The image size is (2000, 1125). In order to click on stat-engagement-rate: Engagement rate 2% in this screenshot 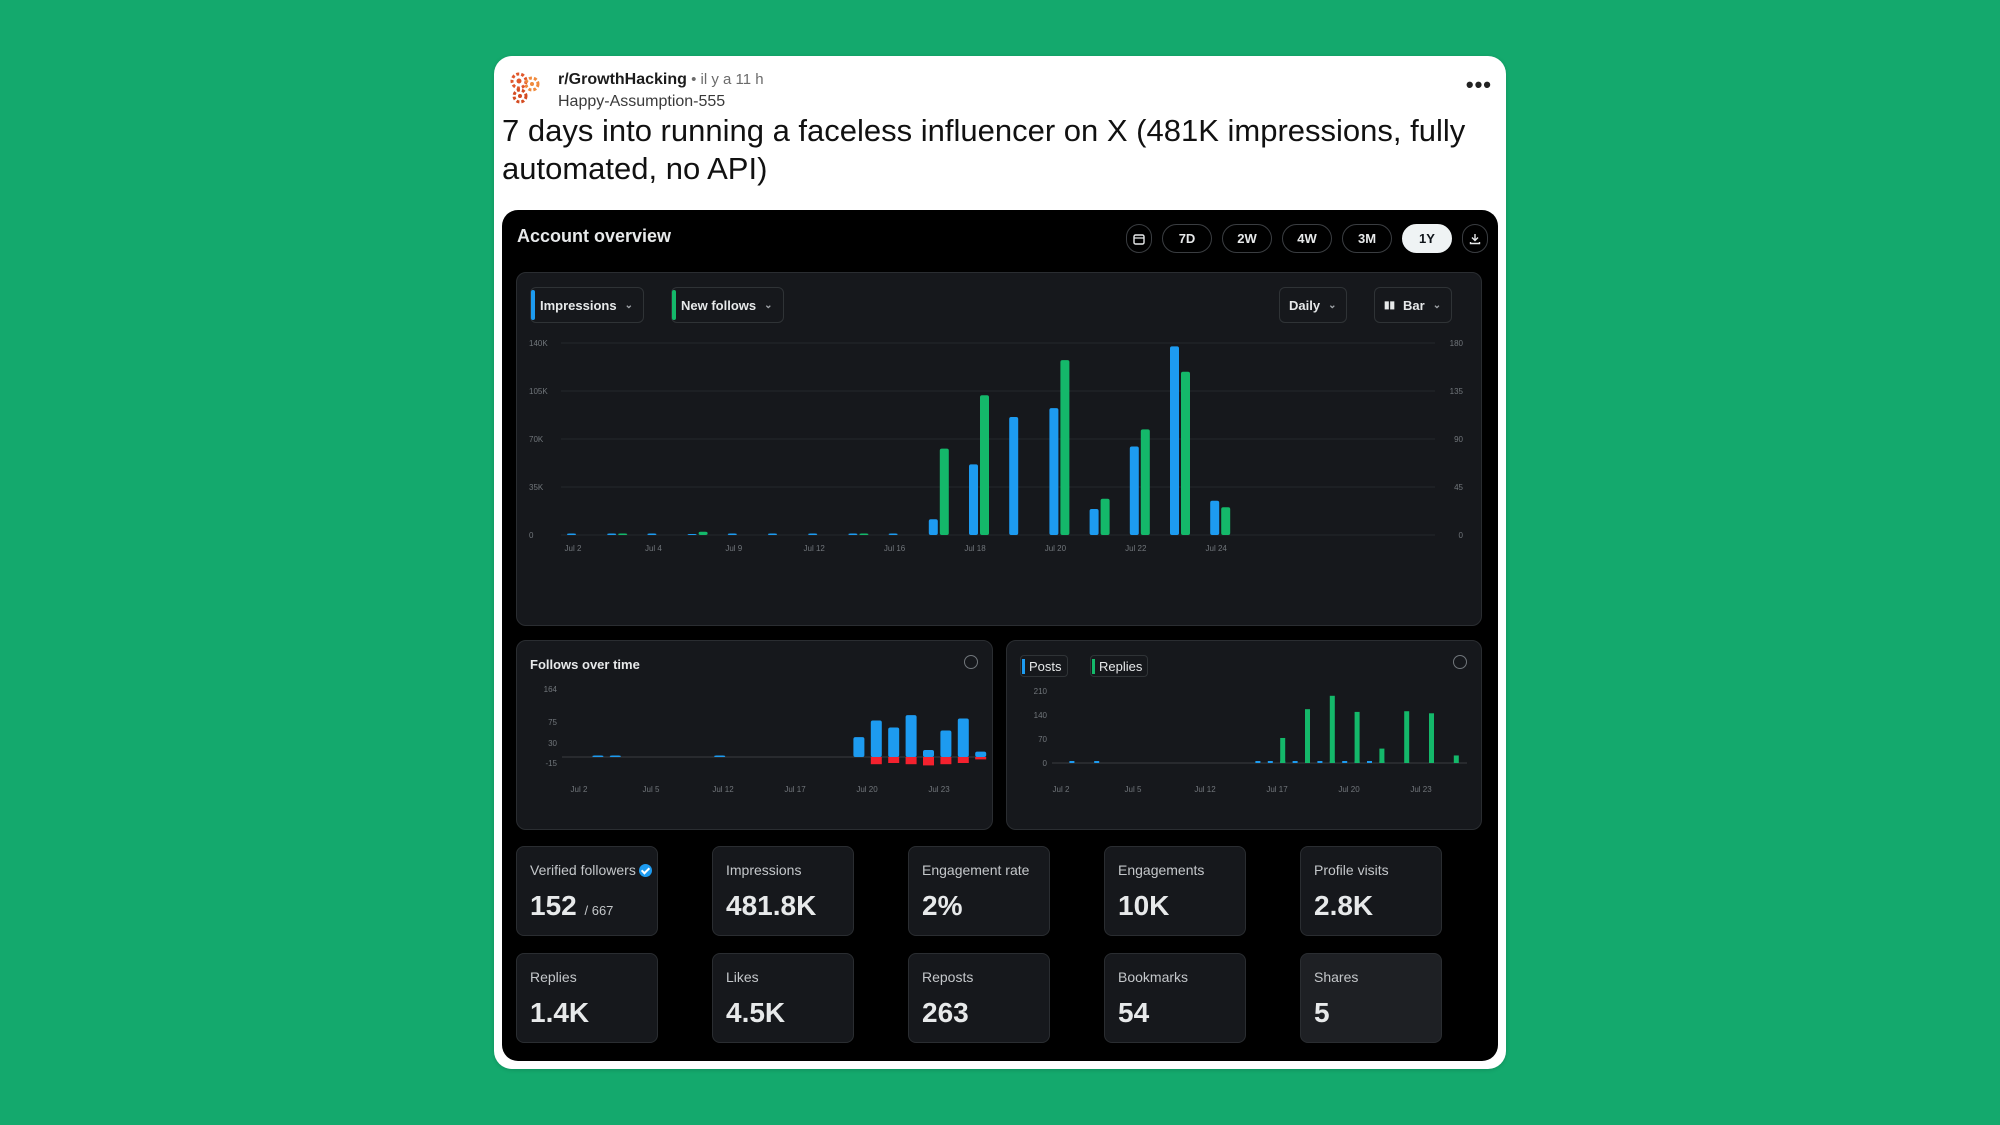, I will do `click(979, 891)`.